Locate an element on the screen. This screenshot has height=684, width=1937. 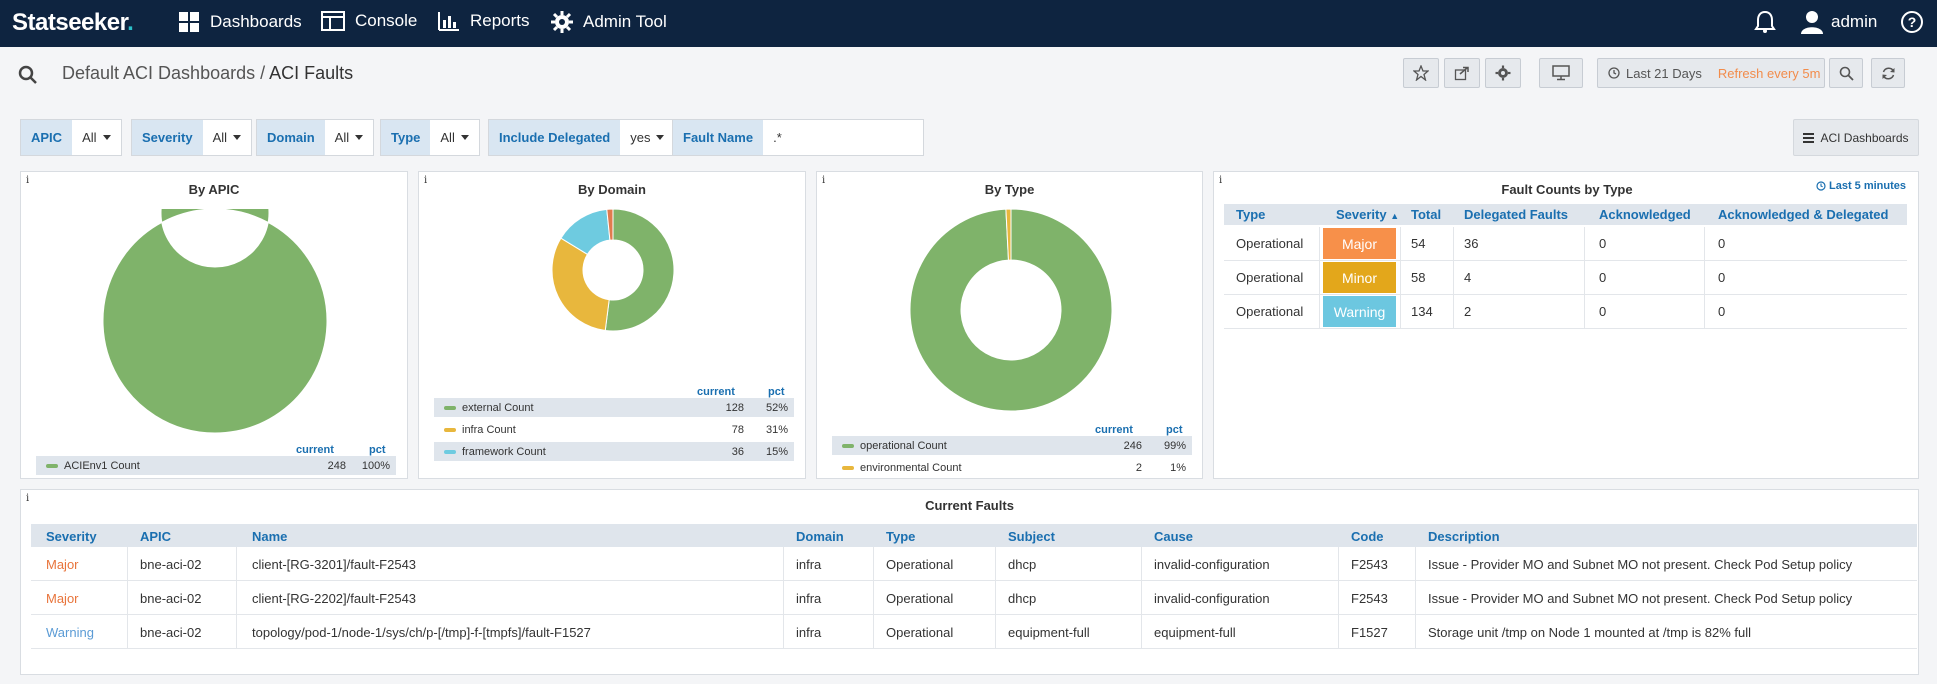
col-ack-del-header: Acknowledged & Delegated is located at coordinates (1803, 214).